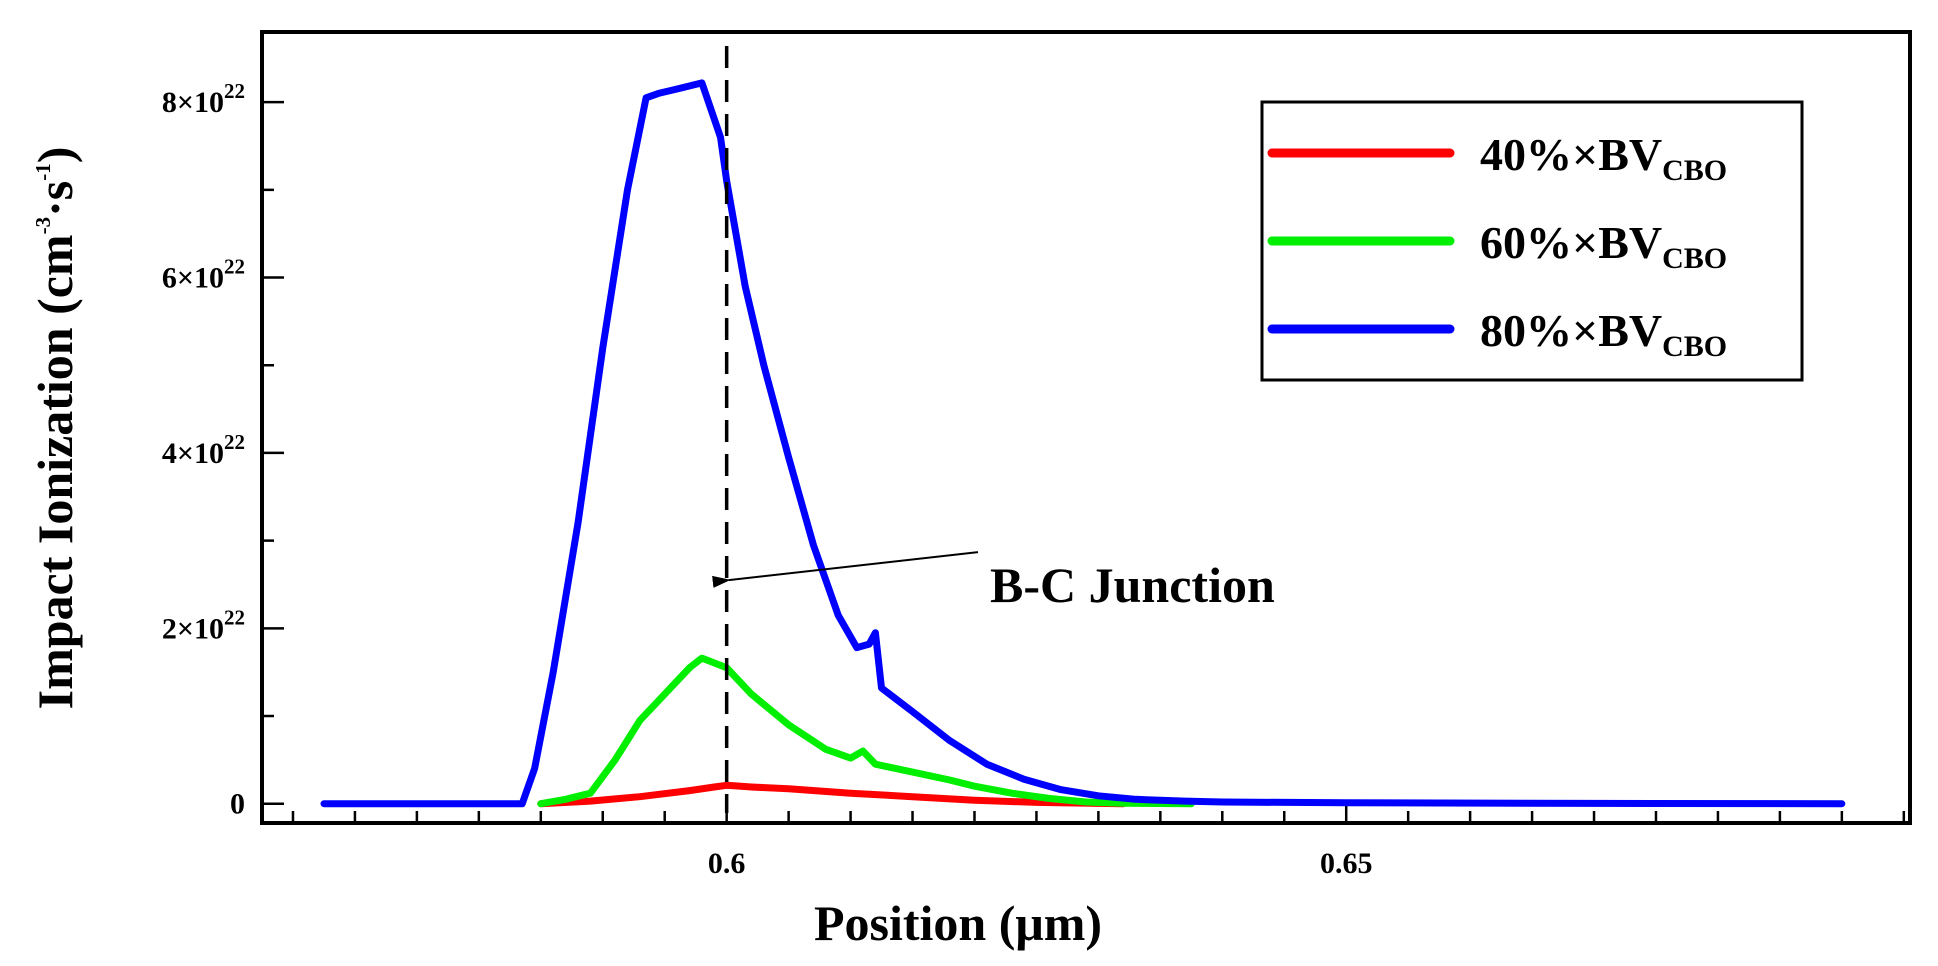  I want to click on y-tick-labels: 0 2×10²² 4×10²² 6×10²² 8×10²², so click(203, 450).